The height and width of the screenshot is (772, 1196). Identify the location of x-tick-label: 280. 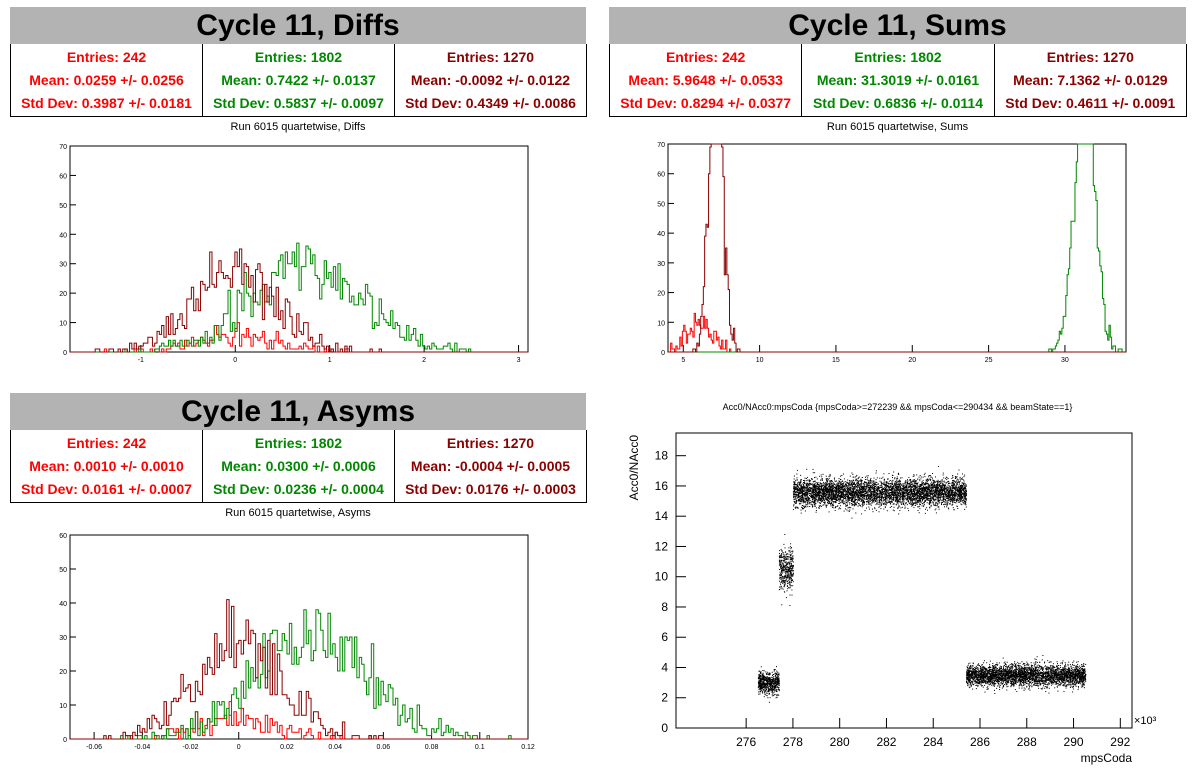
(840, 742).